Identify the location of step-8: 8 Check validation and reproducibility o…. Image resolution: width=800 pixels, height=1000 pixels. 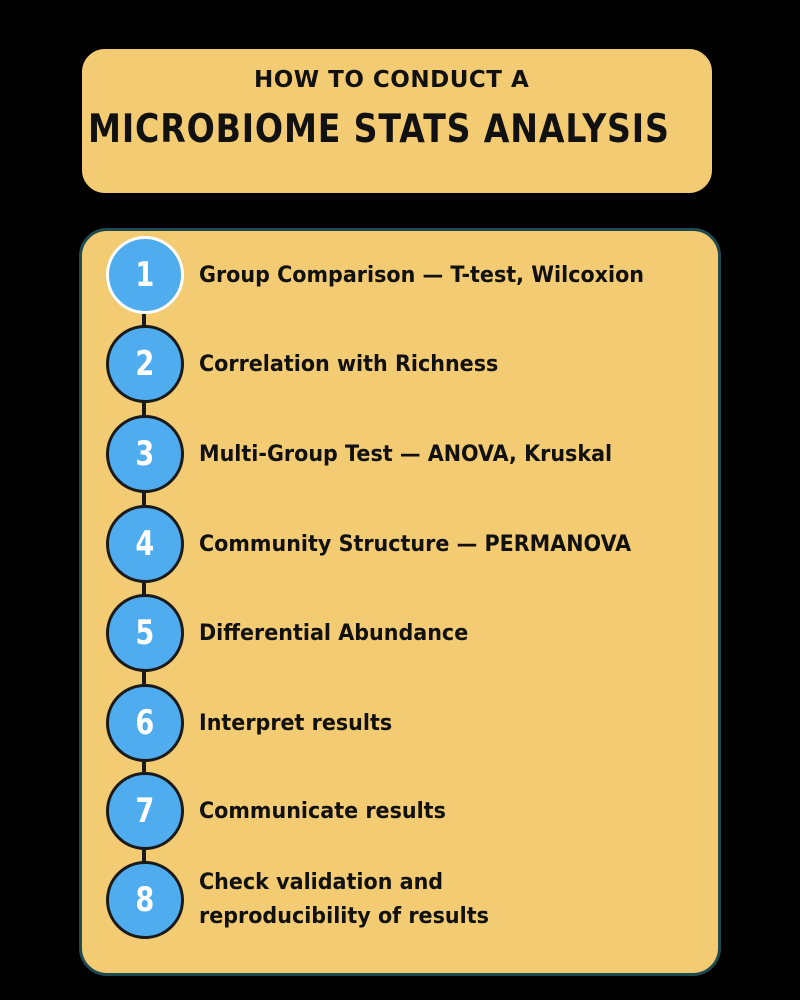
(400, 900).